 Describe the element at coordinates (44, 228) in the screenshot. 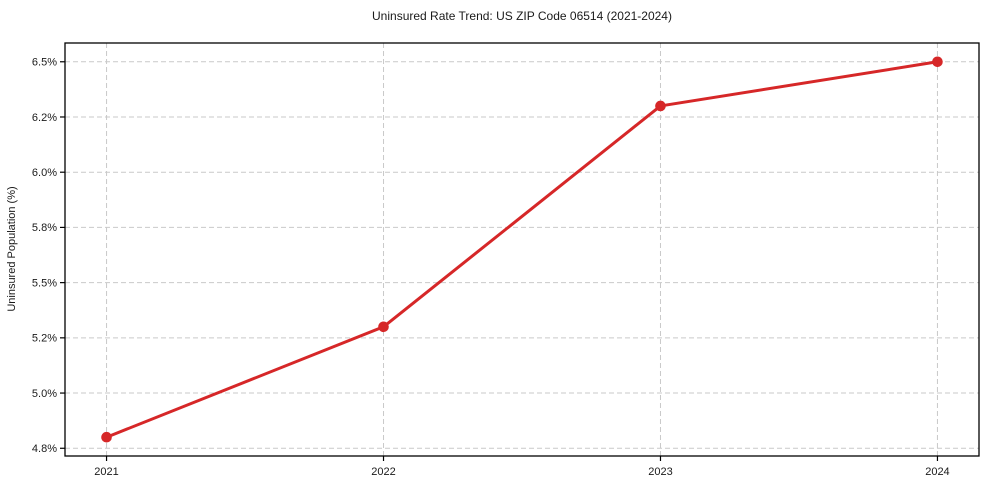

I see `y-tick-label: 5.8%` at that location.